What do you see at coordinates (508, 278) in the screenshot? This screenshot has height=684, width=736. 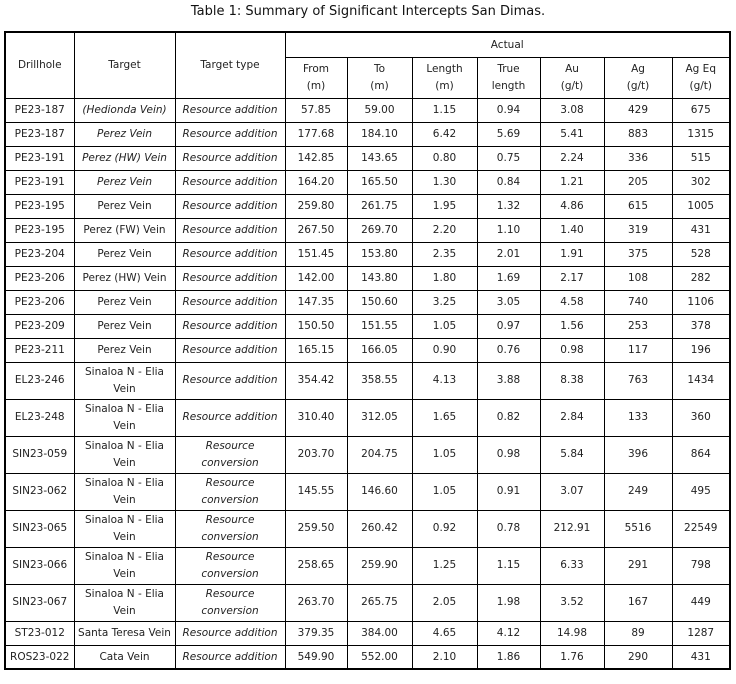 I see `cell-true-length: 1.69` at bounding box center [508, 278].